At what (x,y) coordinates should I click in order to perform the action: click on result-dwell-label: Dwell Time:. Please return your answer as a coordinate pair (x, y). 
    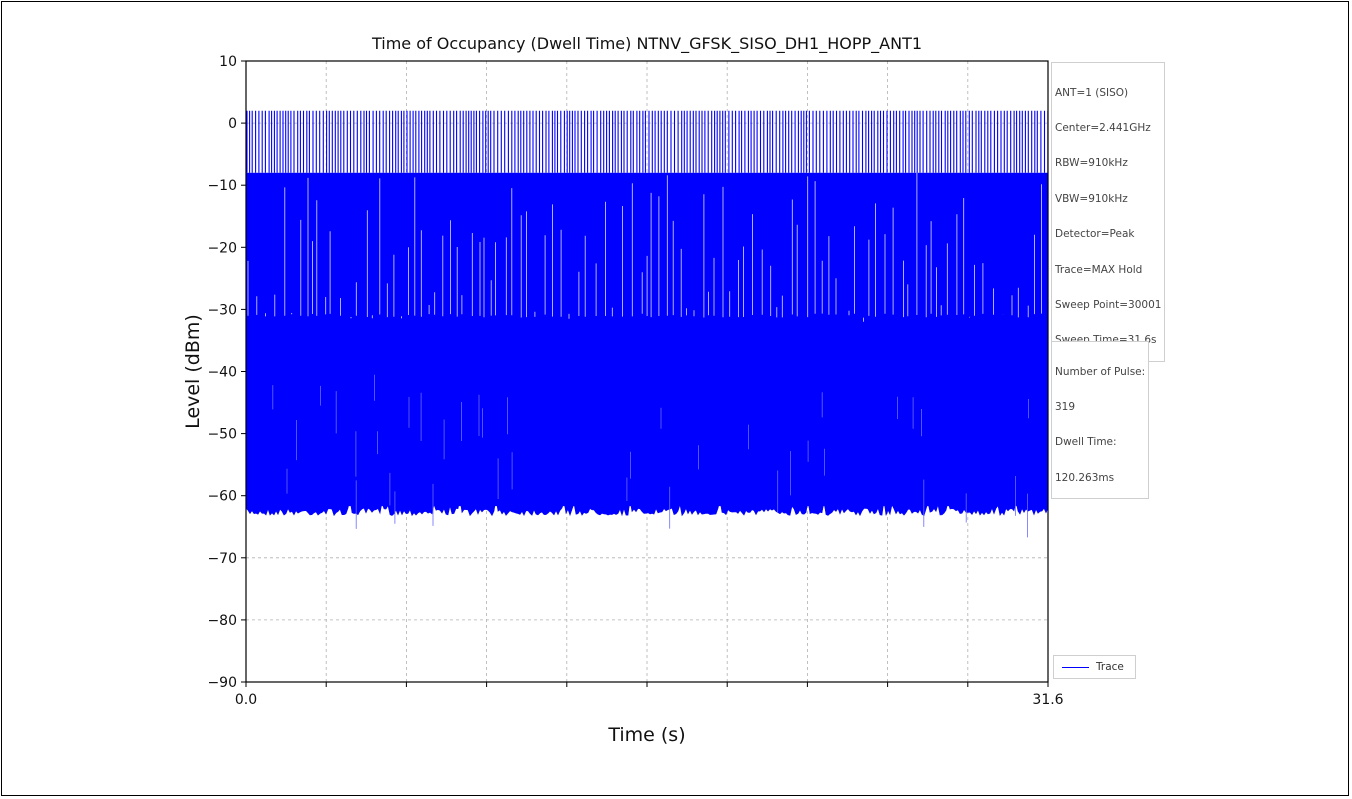
    Looking at the image, I should click on (1086, 442).